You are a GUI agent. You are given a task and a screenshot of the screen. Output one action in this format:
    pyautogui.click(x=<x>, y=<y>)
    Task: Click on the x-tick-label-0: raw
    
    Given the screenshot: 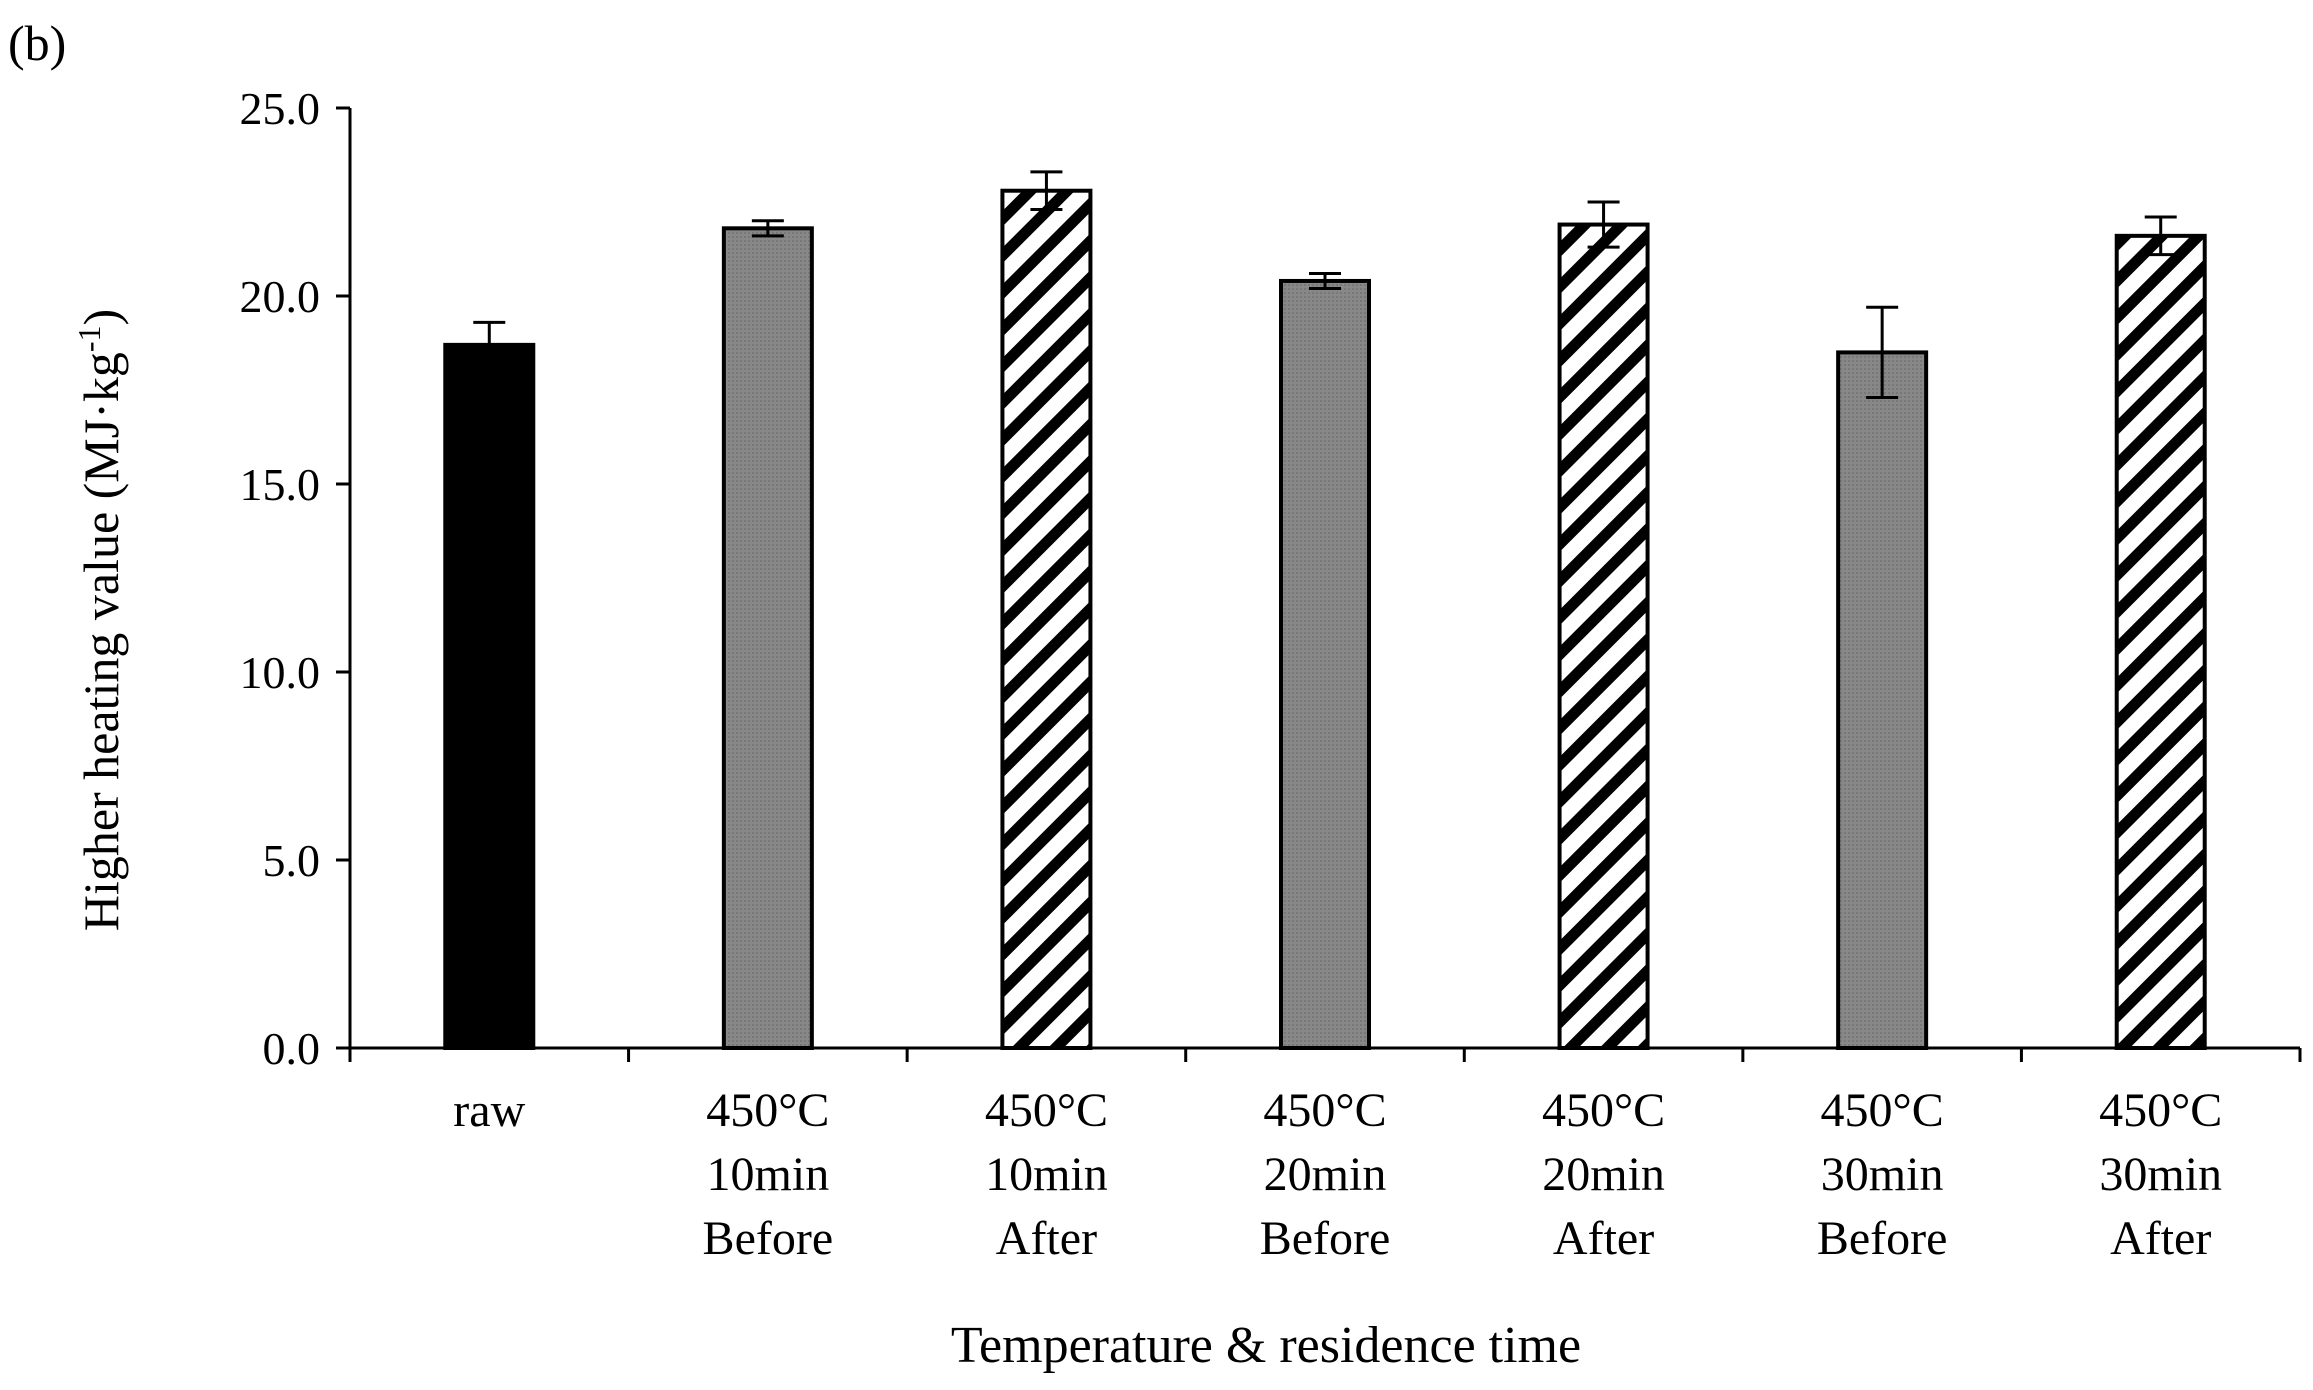 What is the action you would take?
    pyautogui.click(x=489, y=1110)
    